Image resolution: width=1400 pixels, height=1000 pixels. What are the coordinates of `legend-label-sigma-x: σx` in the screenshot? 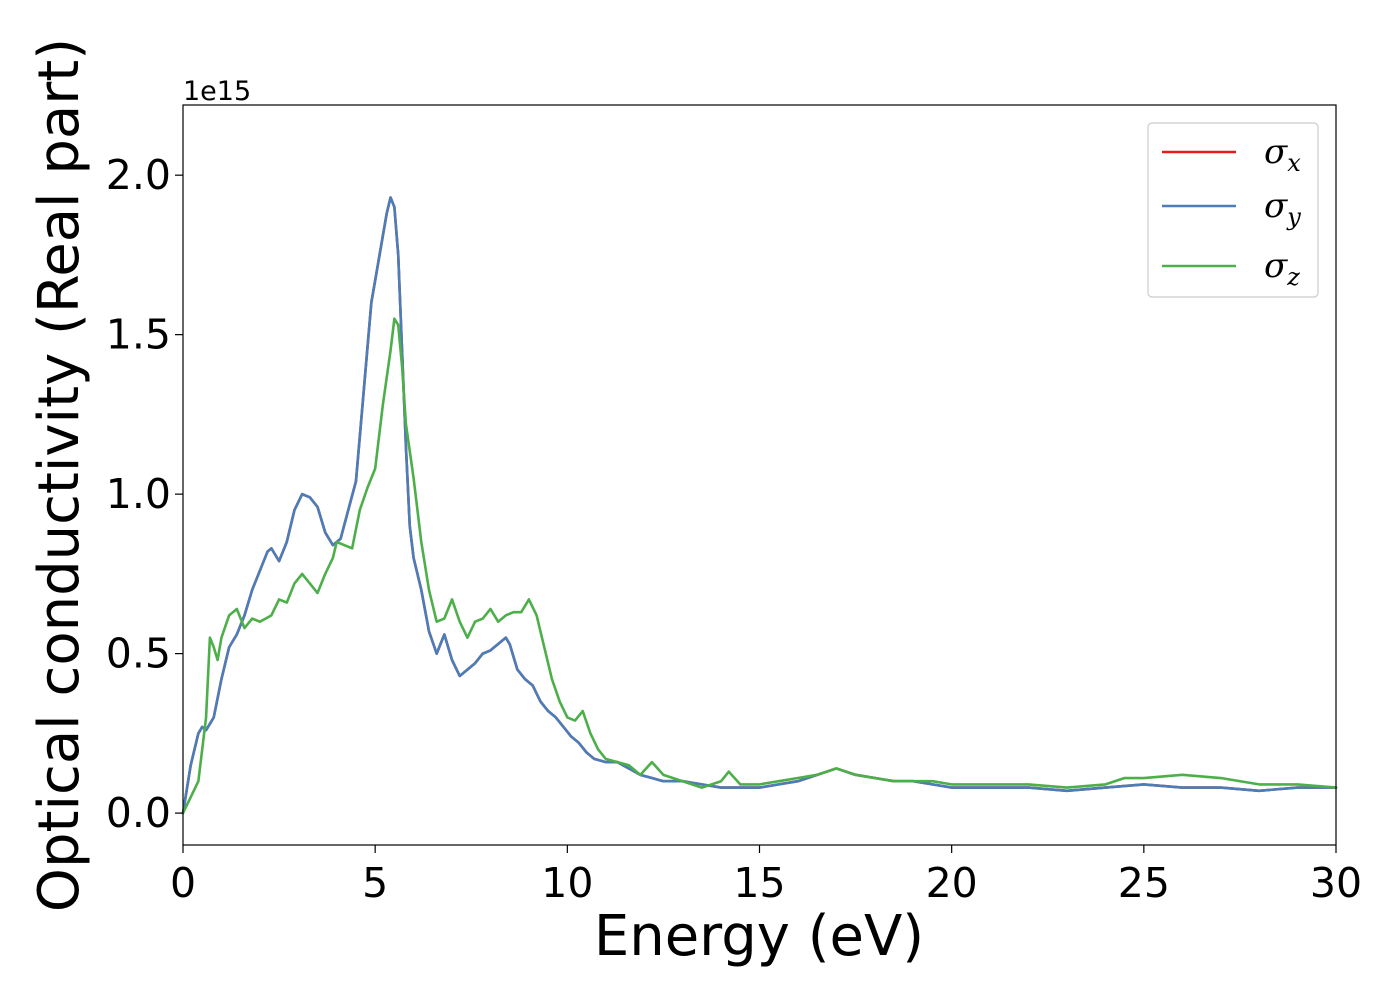 It's located at (1282, 154).